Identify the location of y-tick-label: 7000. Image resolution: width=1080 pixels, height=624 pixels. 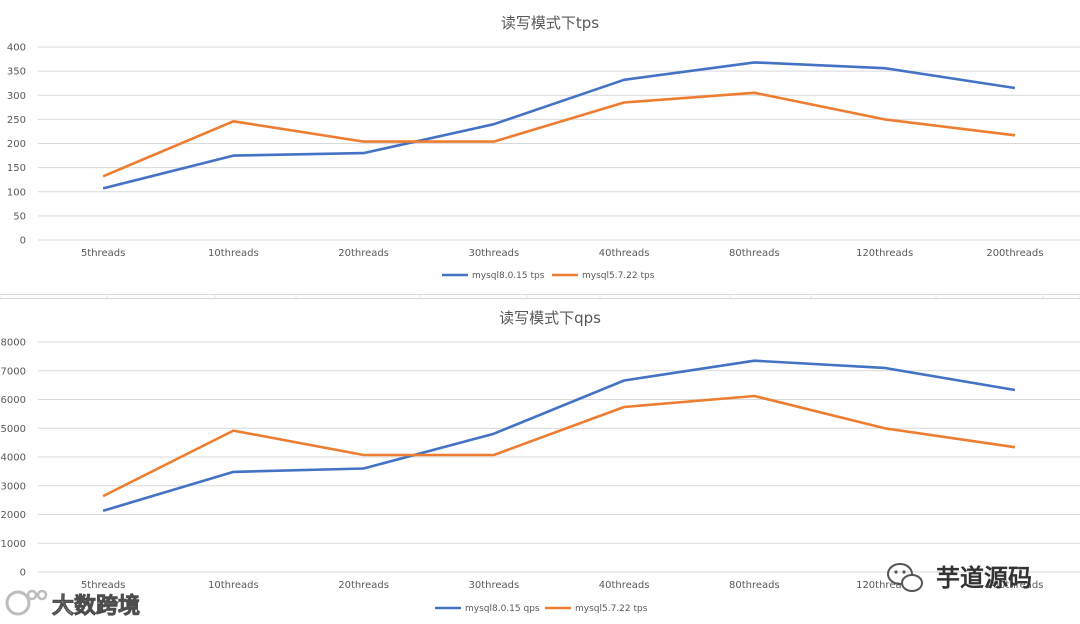
(13, 371).